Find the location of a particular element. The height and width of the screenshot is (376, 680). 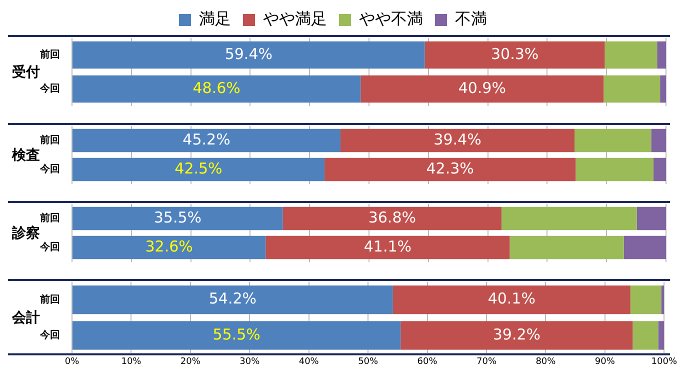

x-tick-label: 30% is located at coordinates (250, 361).